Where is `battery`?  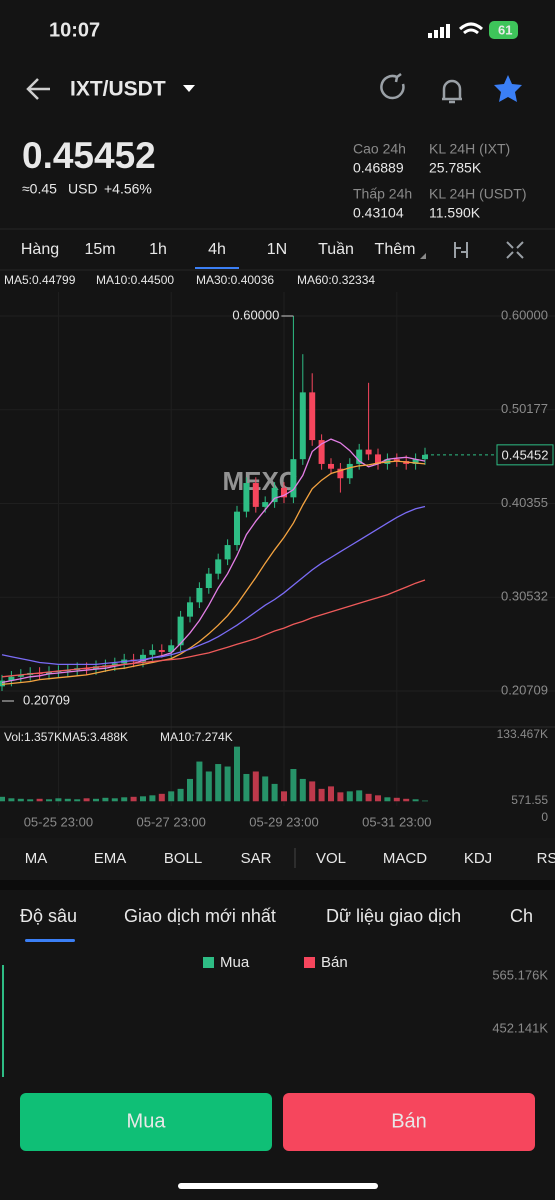 battery is located at coordinates (503, 30).